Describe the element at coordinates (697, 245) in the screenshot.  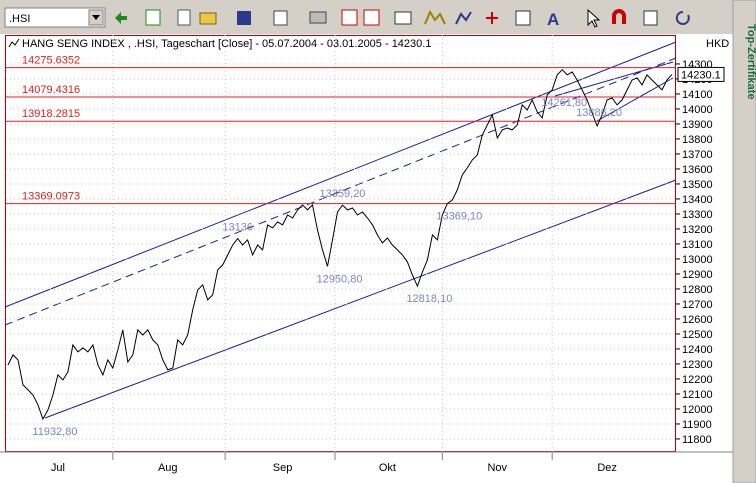
I see `y-tick-label: 13100` at that location.